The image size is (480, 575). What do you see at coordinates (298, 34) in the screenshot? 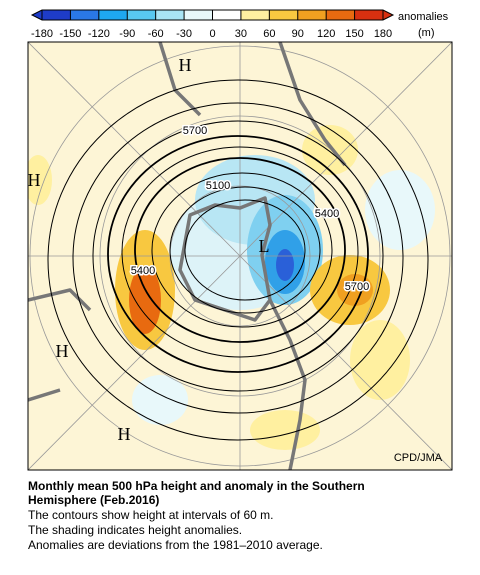
I see `colorbar-tick-label: 90` at bounding box center [298, 34].